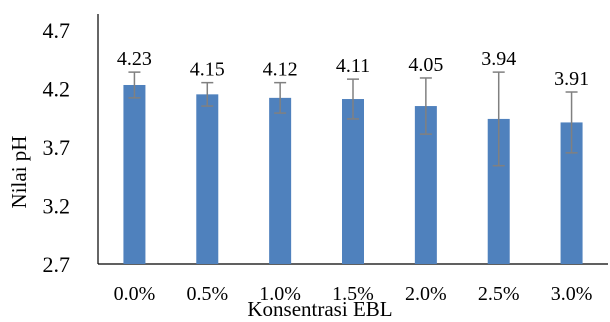 Image resolution: width=610 pixels, height=322 pixels. Describe the element at coordinates (135, 294) in the screenshot. I see `x-tick-label: 0.0%` at that location.